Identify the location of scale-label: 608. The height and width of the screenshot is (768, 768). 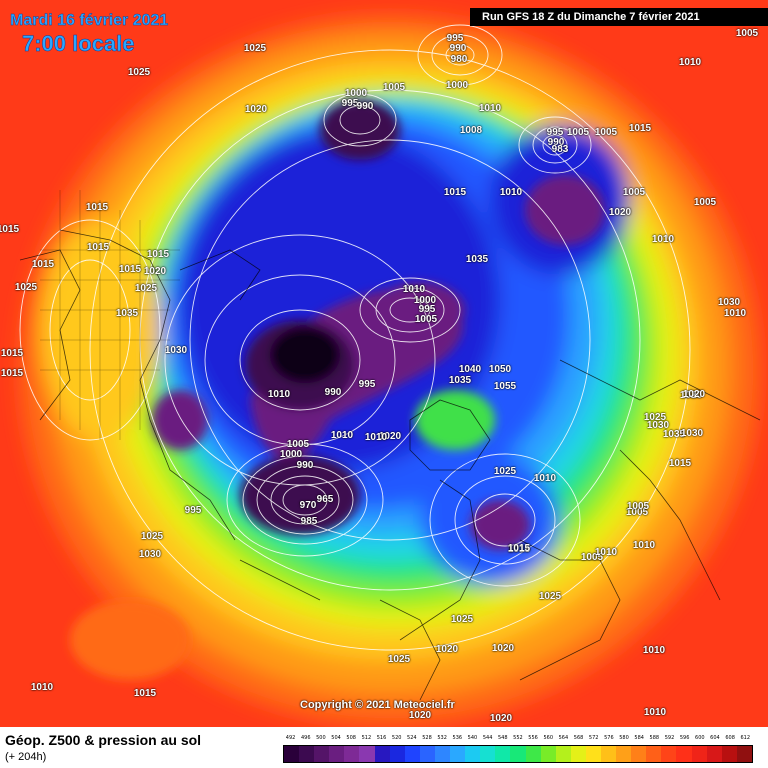
(730, 738).